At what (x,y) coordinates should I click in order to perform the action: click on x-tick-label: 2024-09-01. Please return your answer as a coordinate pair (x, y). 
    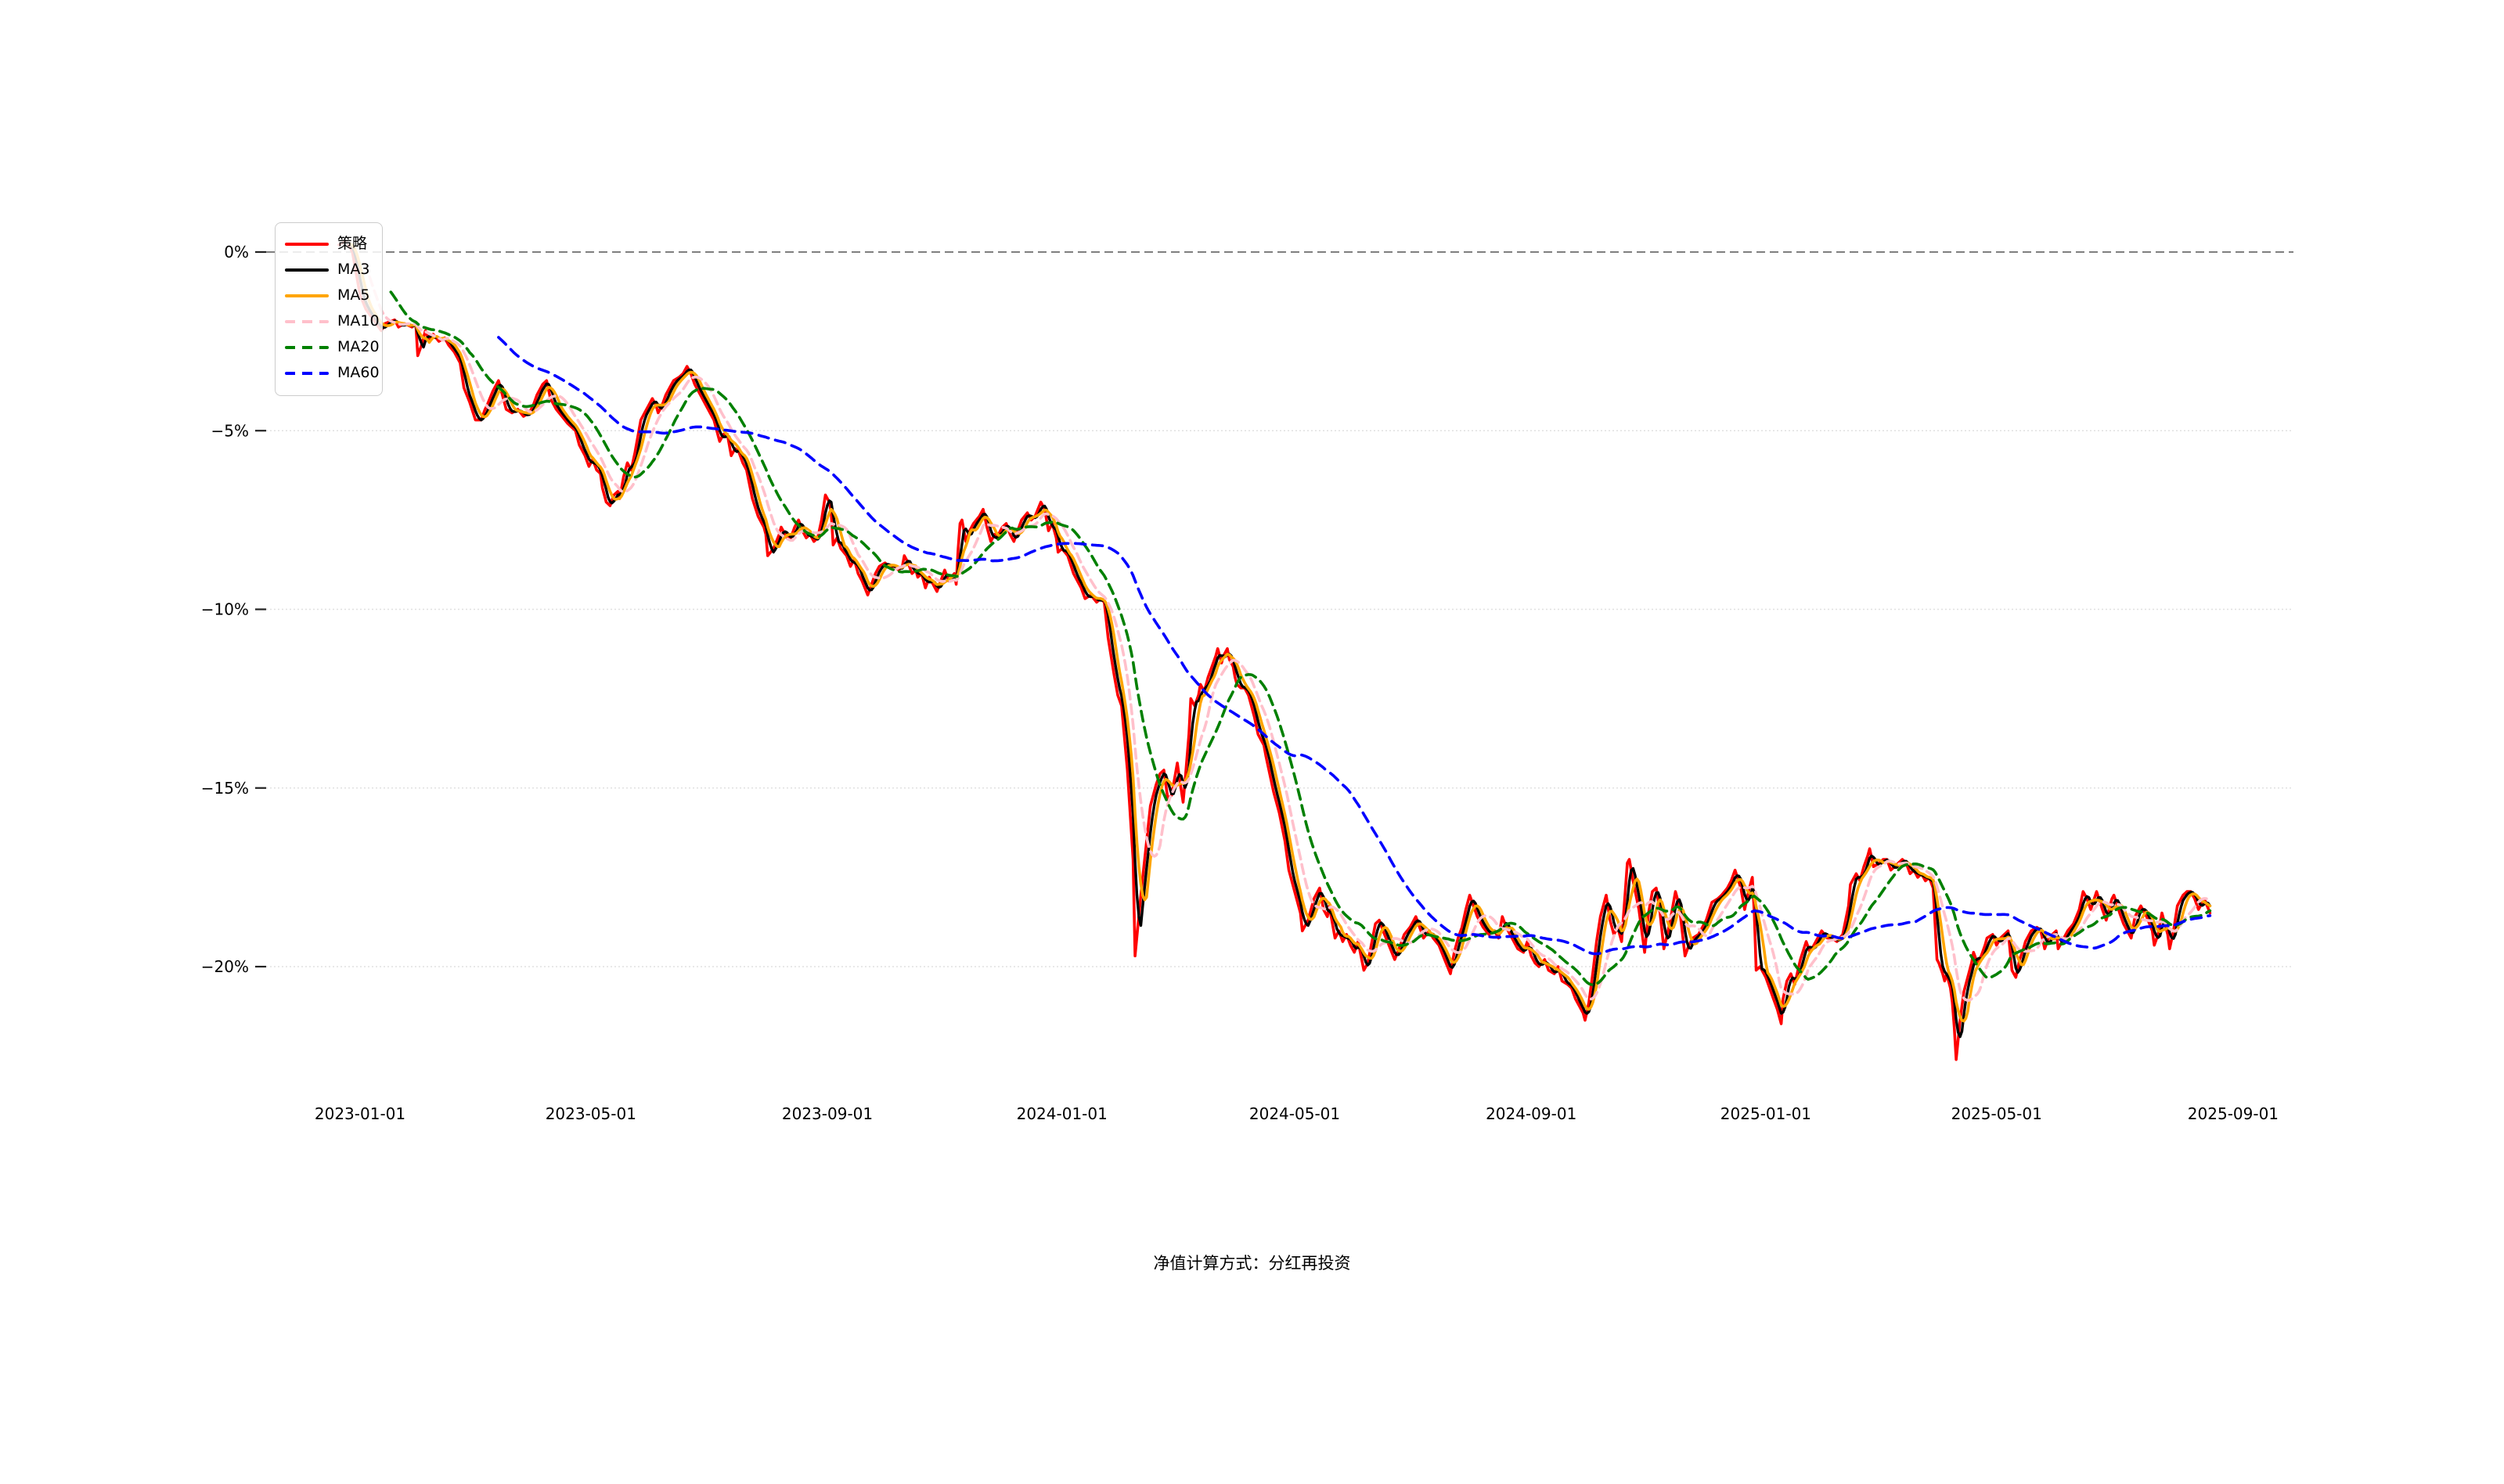
    Looking at the image, I should click on (1531, 1113).